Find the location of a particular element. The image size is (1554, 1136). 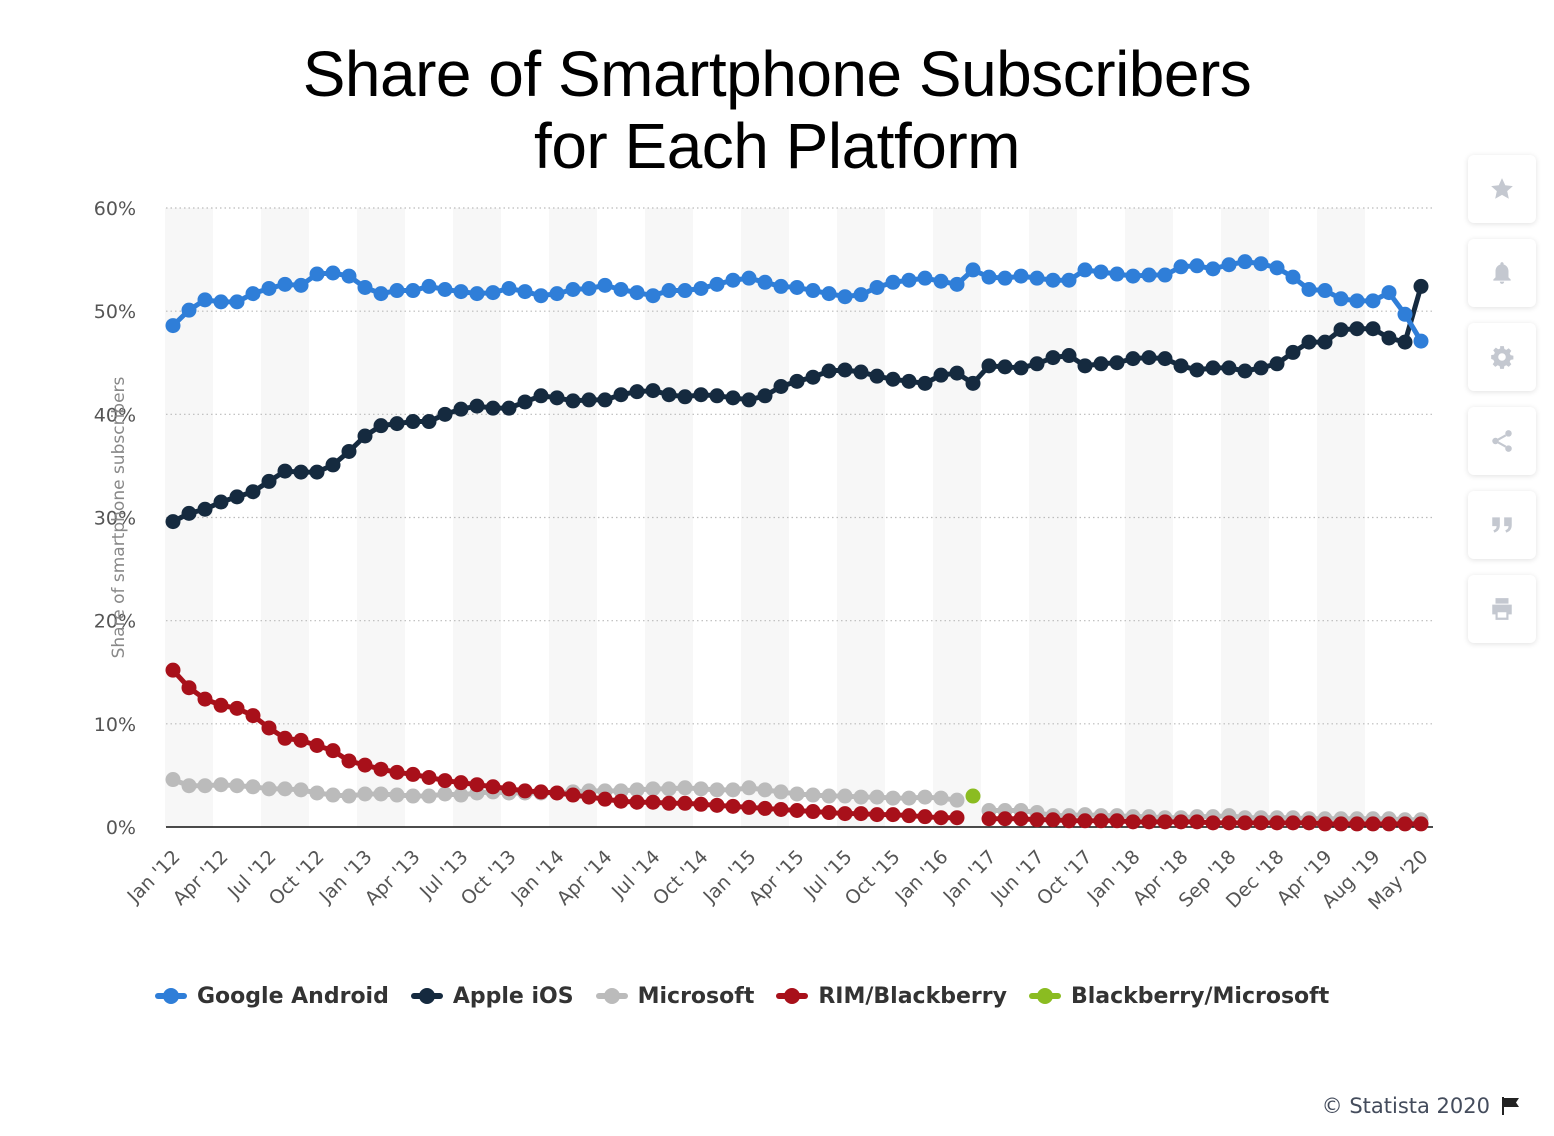

legend-item: RIM/Blackberry is located at coordinates (891, 996).